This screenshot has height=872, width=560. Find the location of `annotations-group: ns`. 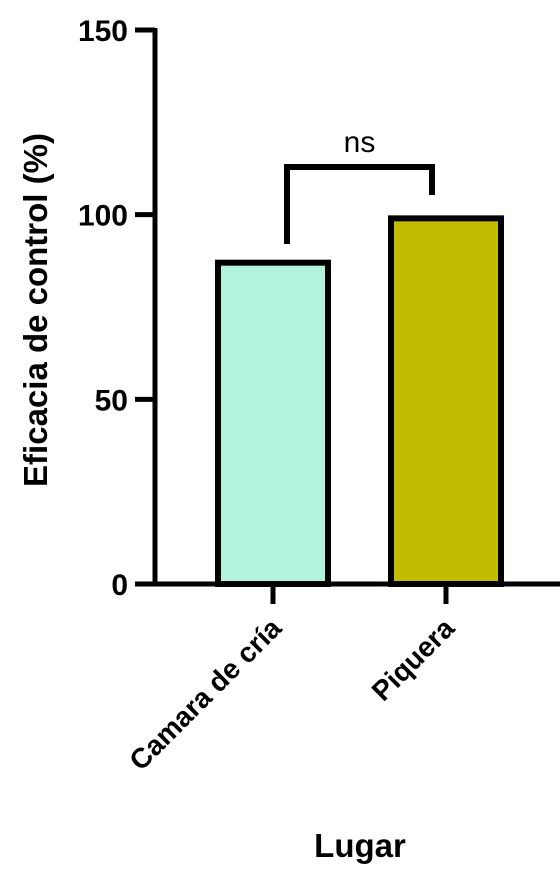

annotations-group: ns is located at coordinates (359, 185).